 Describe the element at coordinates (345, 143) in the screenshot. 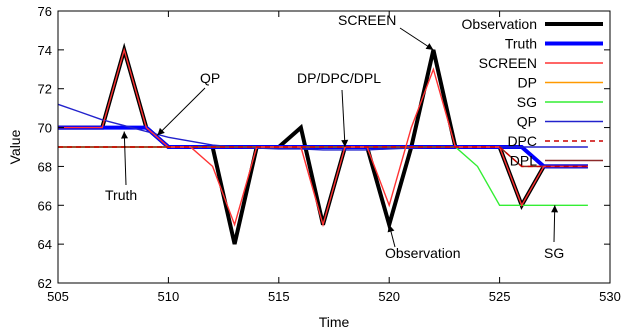

I see `annotation-arrowhead-dp-dpc-dpl` at that location.